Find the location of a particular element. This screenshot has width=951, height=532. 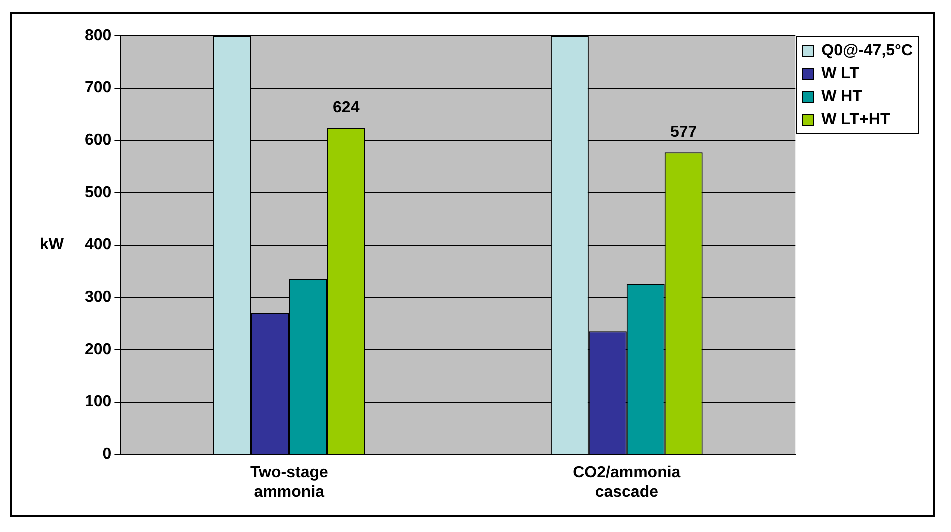

data-label: 624 is located at coordinates (346, 108).